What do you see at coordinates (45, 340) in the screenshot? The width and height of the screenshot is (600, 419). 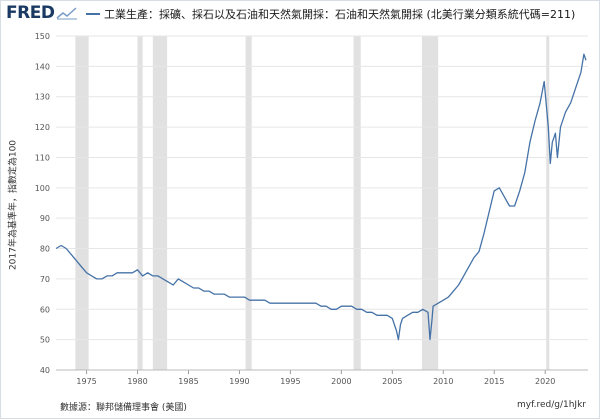 I see `y-tick-label: 50` at bounding box center [45, 340].